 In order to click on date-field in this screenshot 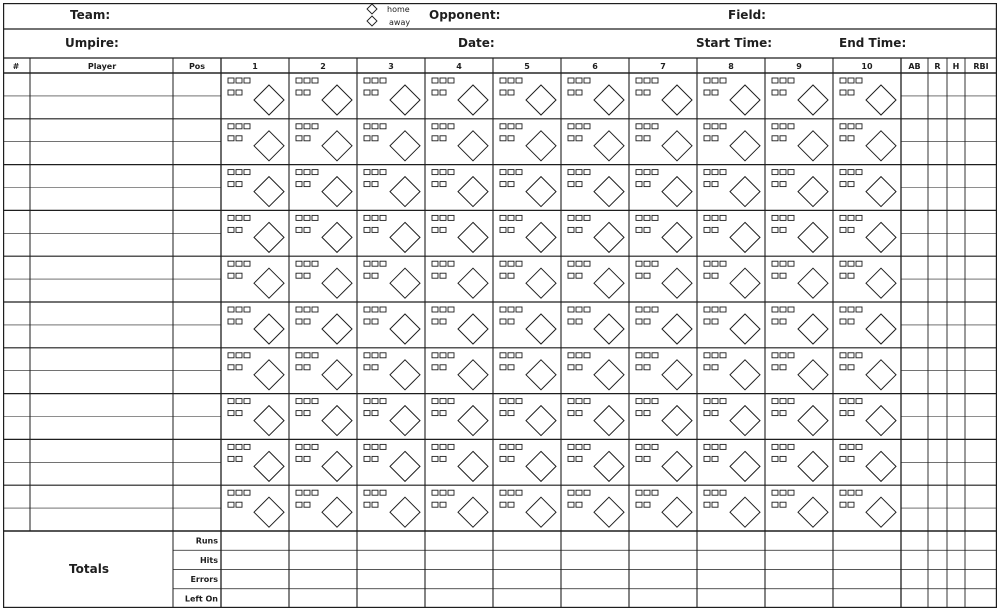, I will do `click(590, 44)`.